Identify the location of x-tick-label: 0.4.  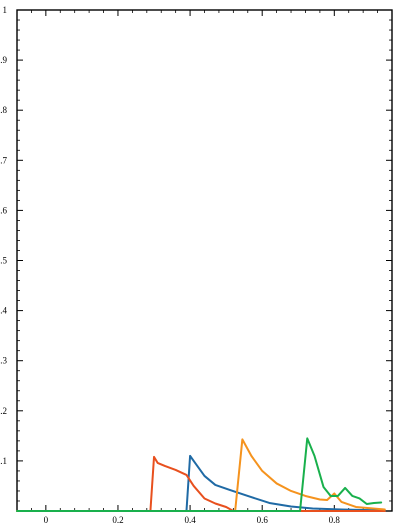
(190, 520).